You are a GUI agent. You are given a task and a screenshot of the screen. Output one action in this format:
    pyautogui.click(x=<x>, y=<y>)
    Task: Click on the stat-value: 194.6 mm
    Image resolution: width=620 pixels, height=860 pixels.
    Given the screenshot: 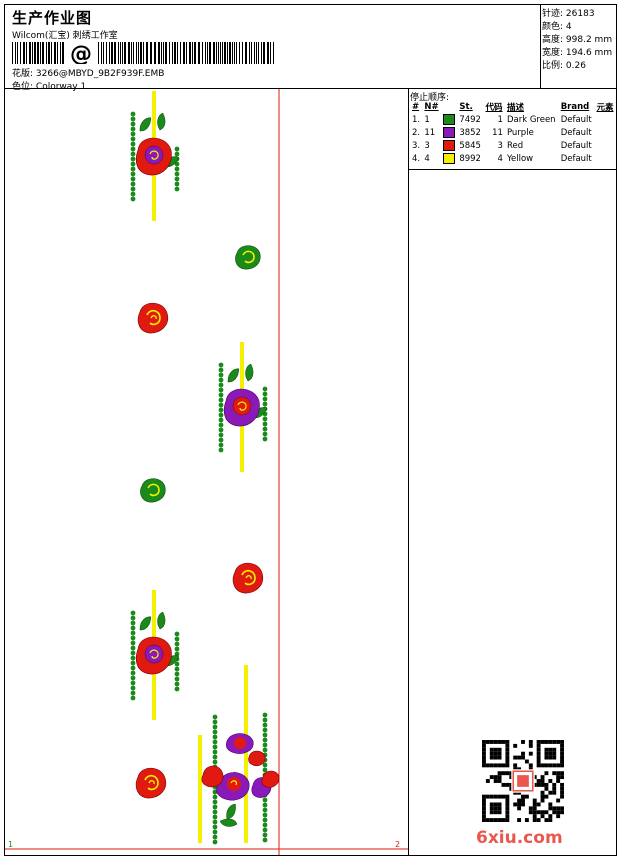 What is the action you would take?
    pyautogui.click(x=589, y=53)
    